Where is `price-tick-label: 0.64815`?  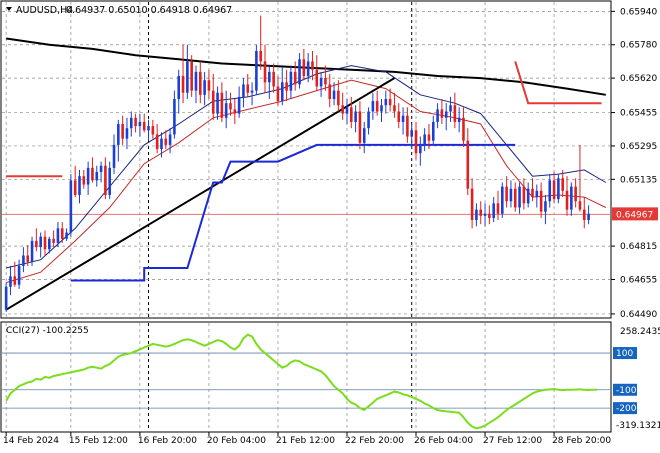
price-tick-label: 0.64815 is located at coordinates (638, 247).